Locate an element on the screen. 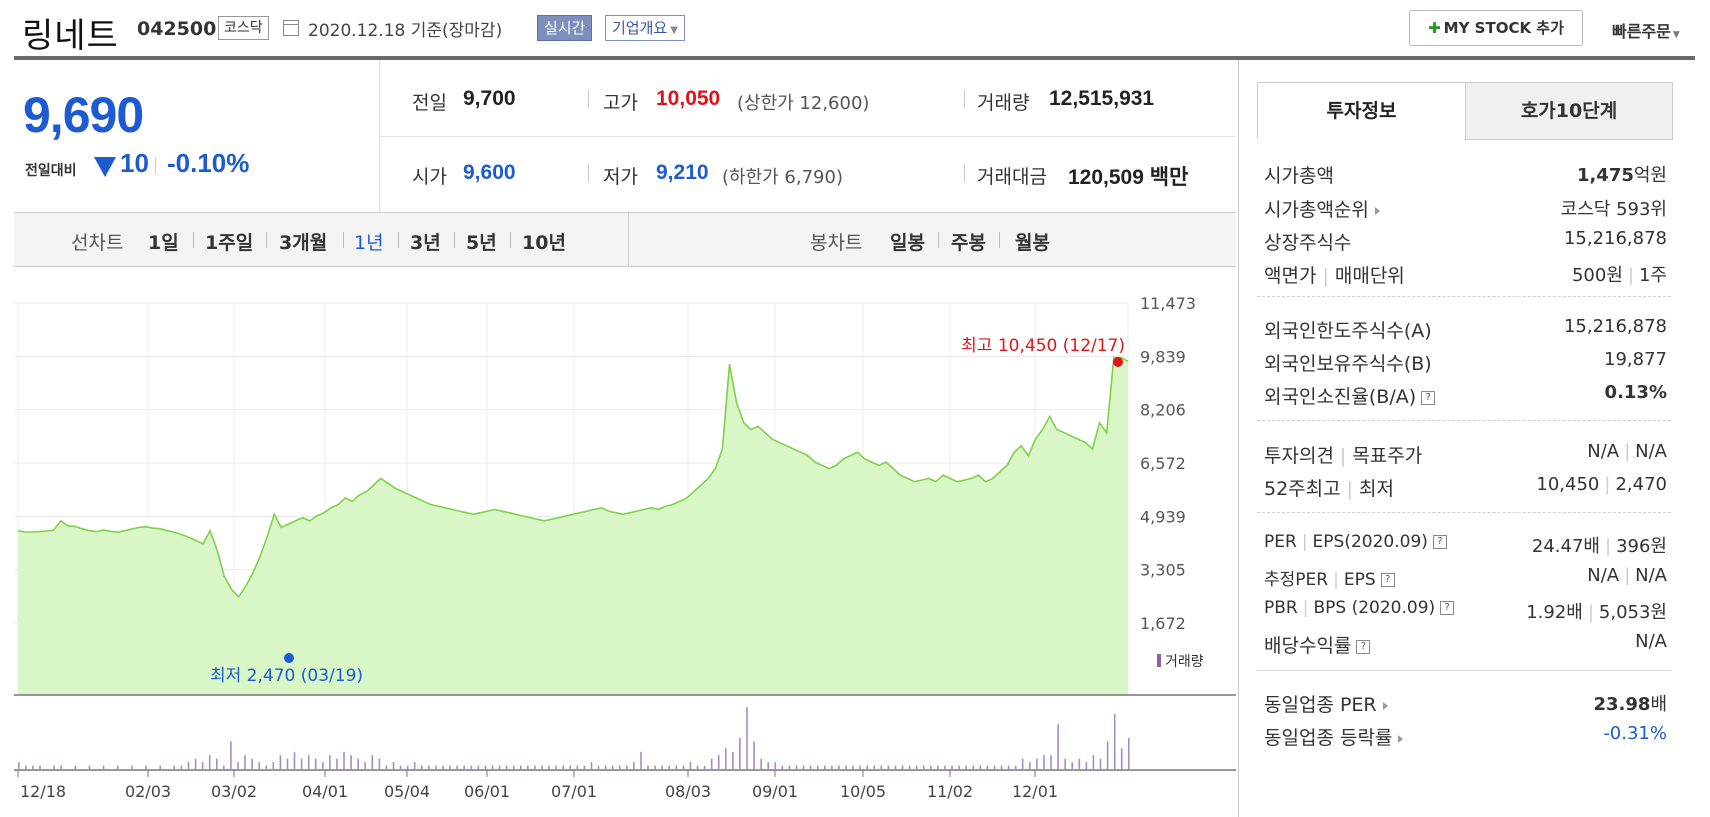 This screenshot has height=817, width=1710. opinion-value-a: N/A is located at coordinates (1603, 451).